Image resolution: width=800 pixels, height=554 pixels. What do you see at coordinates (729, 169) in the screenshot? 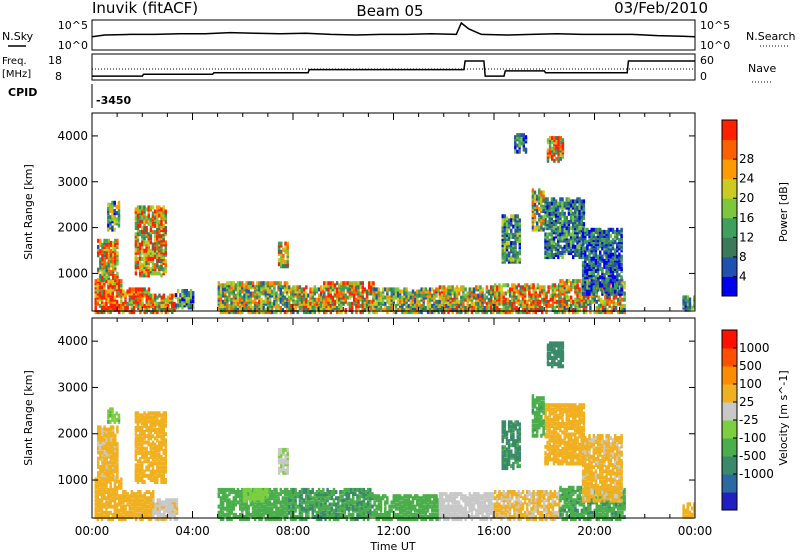
I see `colorbar-segment` at bounding box center [729, 169].